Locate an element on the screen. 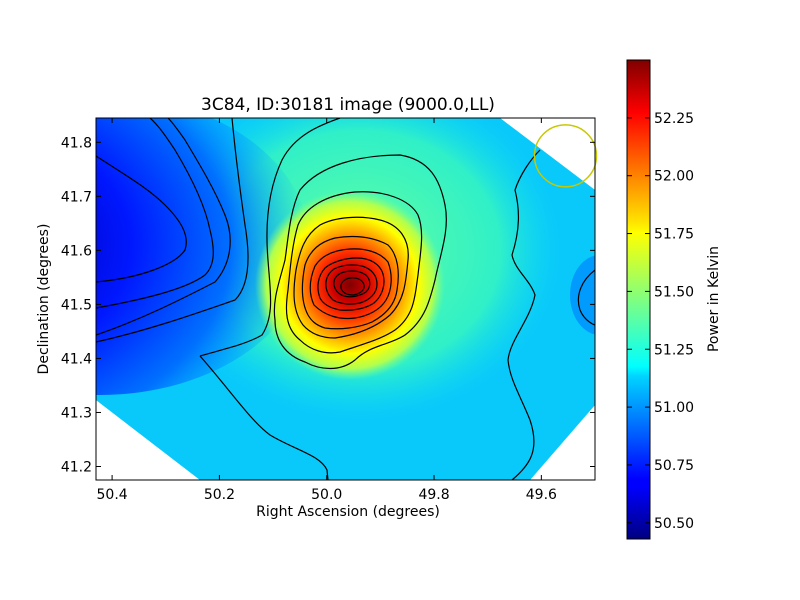 The image size is (800, 600). y-tick-label: 41.6 is located at coordinates (76, 251).